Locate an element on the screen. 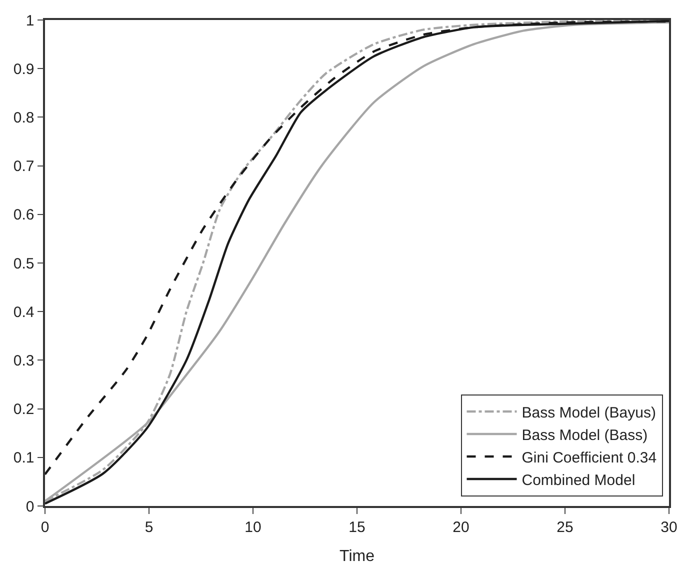 The image size is (689, 574). legend-label: Bass Model (Bass) is located at coordinates (585, 435).